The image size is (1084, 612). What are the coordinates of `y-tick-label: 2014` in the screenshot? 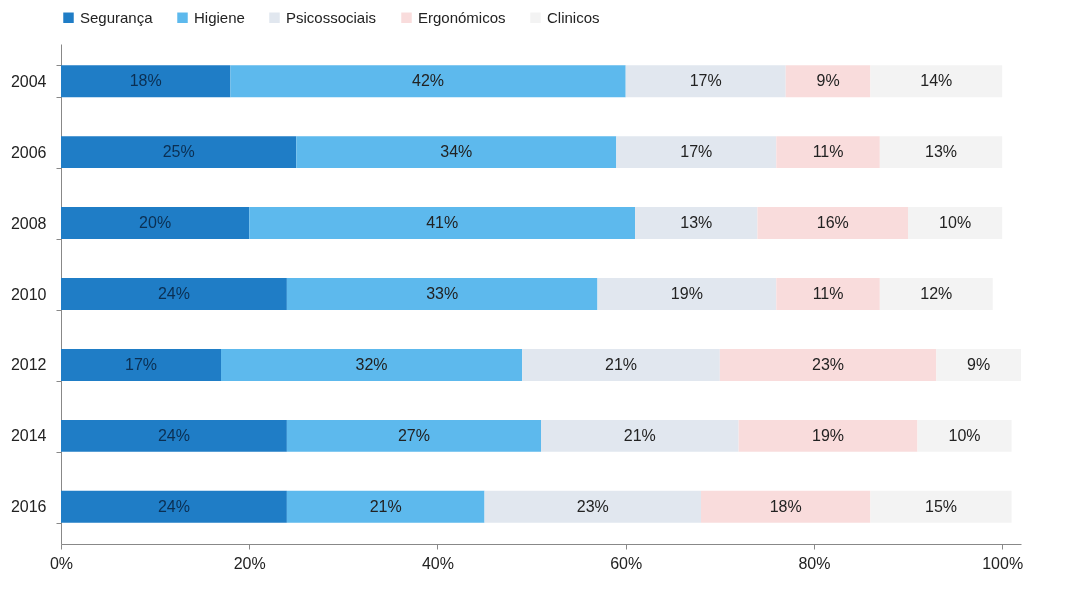 It's located at (28, 436).